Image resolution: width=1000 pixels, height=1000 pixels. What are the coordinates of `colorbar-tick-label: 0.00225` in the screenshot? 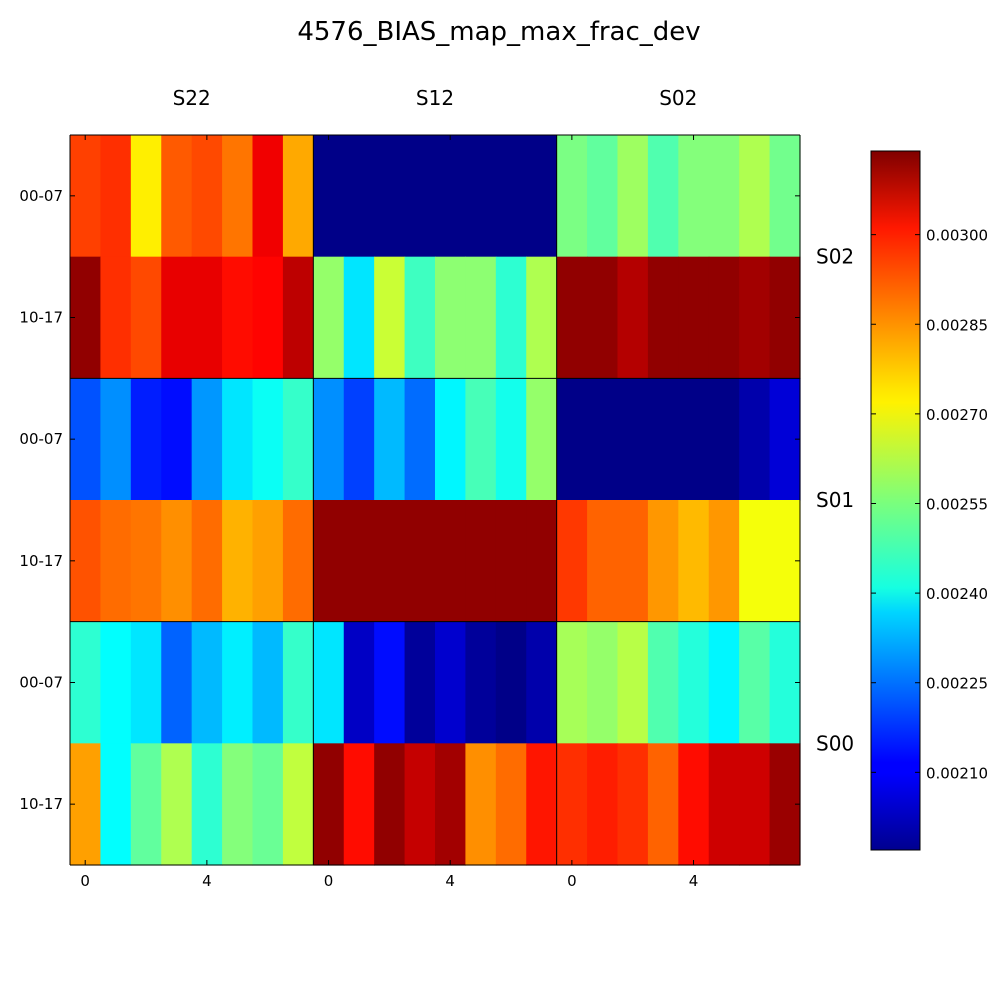 It's located at (957, 684).